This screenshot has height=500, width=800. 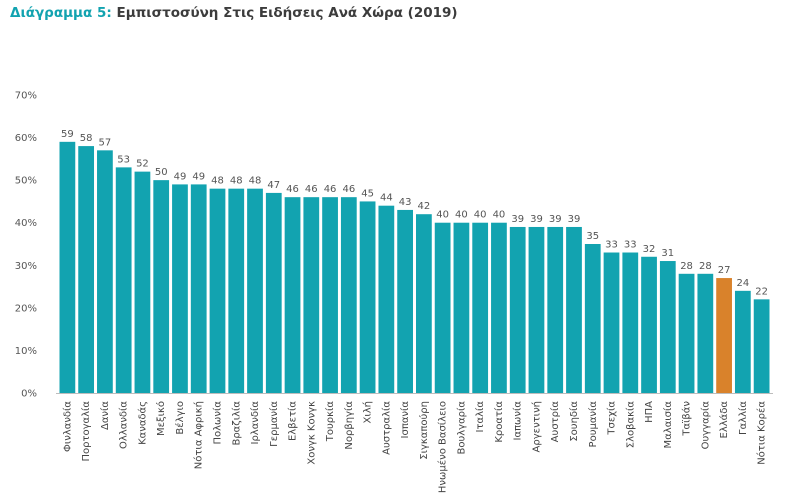 What do you see at coordinates (142, 423) in the screenshot?
I see `category-label: Καναδάς` at bounding box center [142, 423].